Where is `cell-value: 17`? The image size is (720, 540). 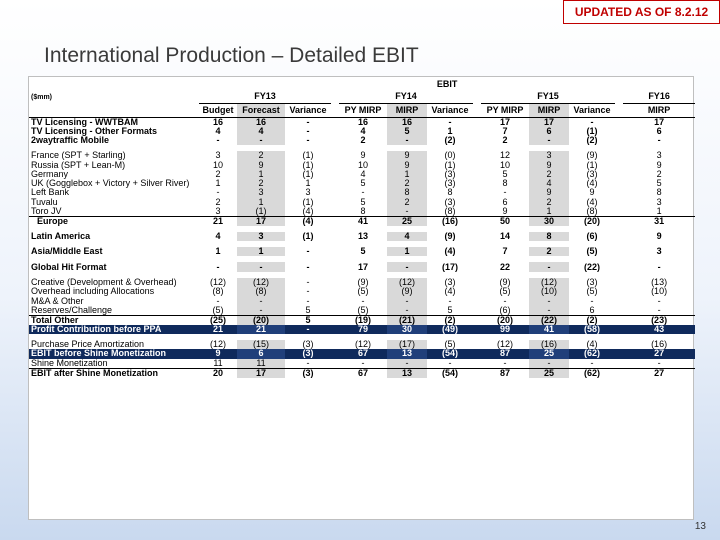
cell-value: 17 is located at coordinates (549, 122).